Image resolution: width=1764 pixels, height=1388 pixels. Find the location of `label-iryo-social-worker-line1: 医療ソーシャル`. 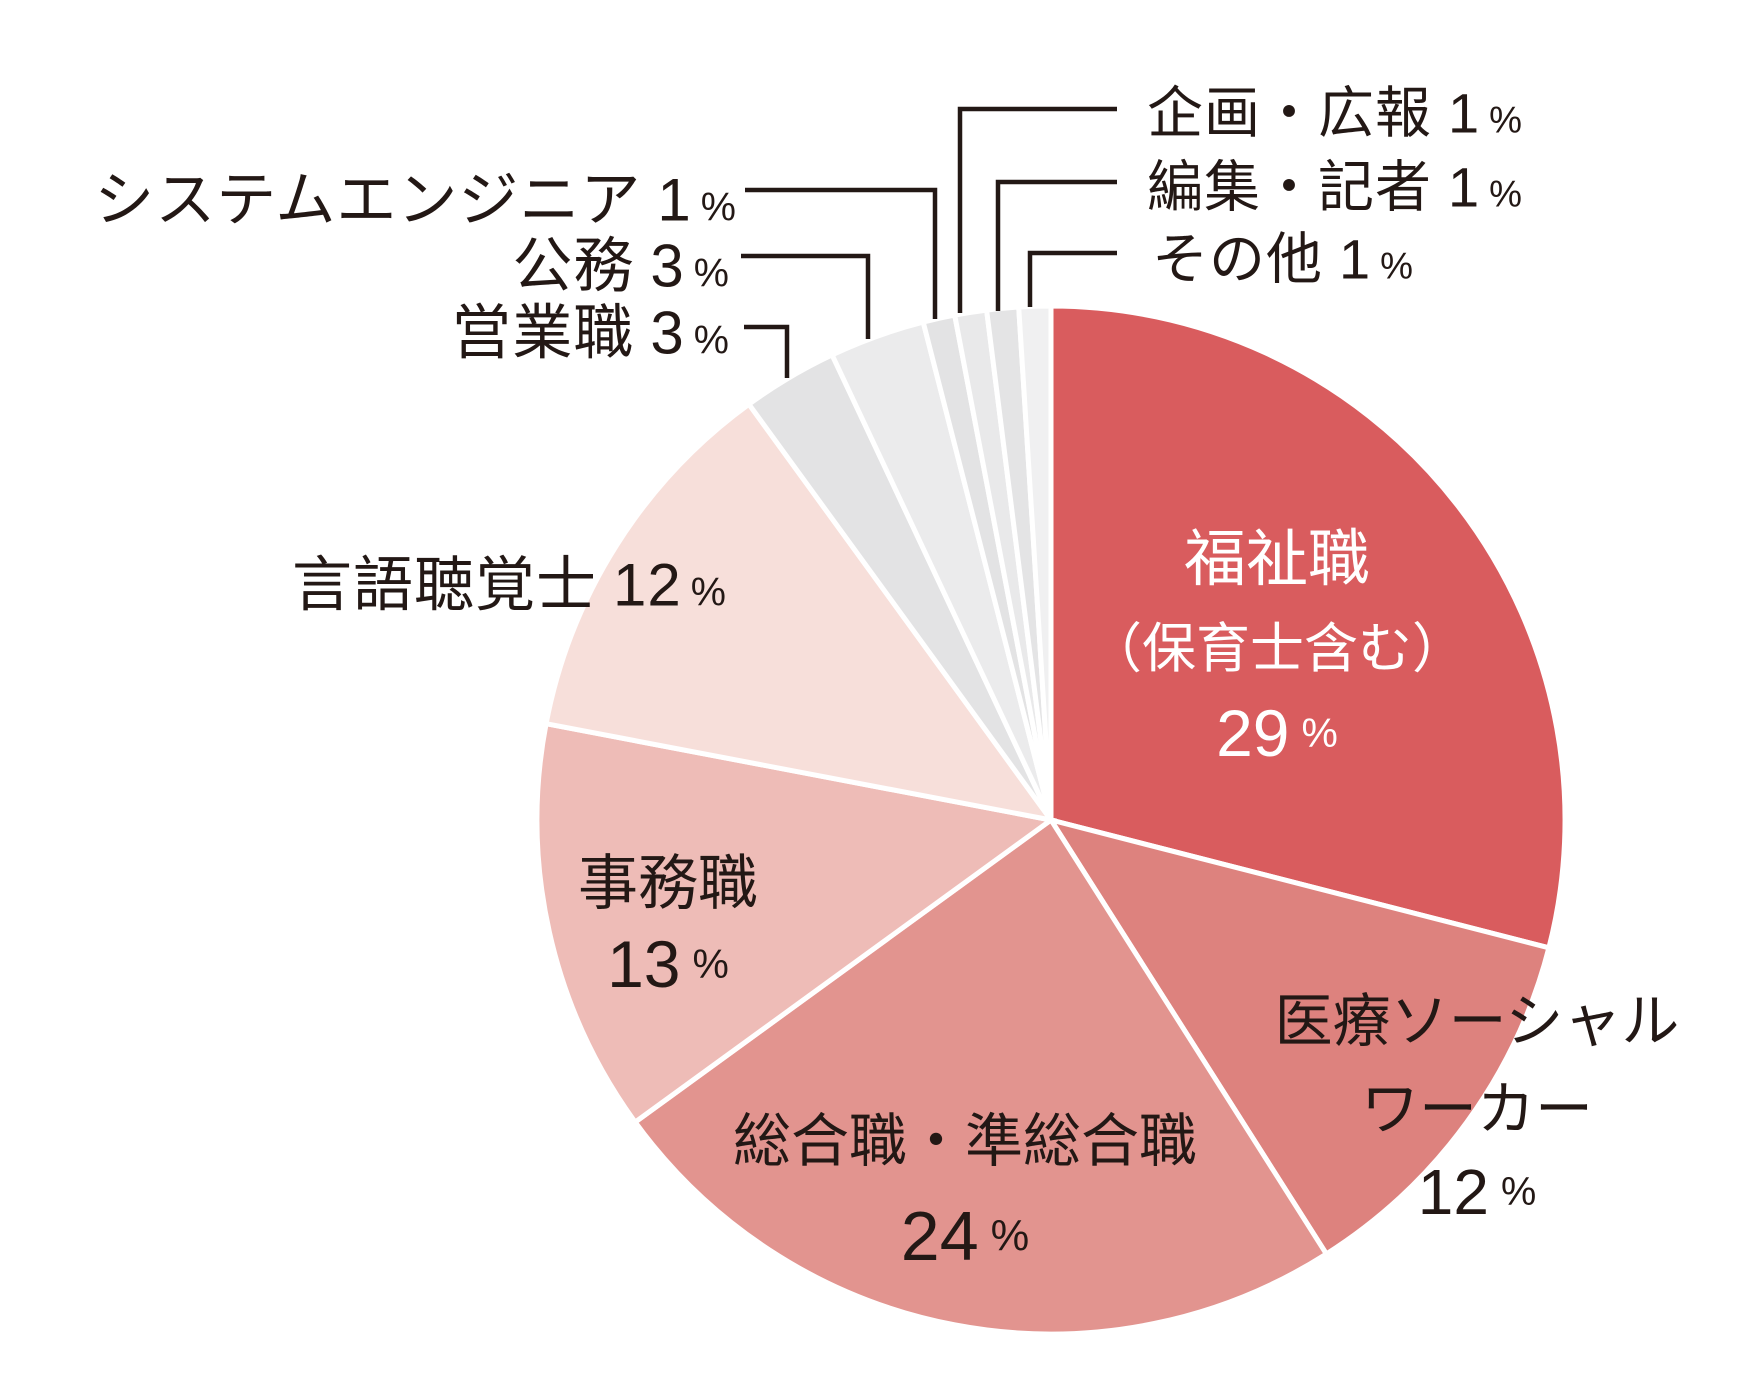

label-iryo-social-worker-line1: 医療ソーシャル is located at coordinates (1477, 1021).